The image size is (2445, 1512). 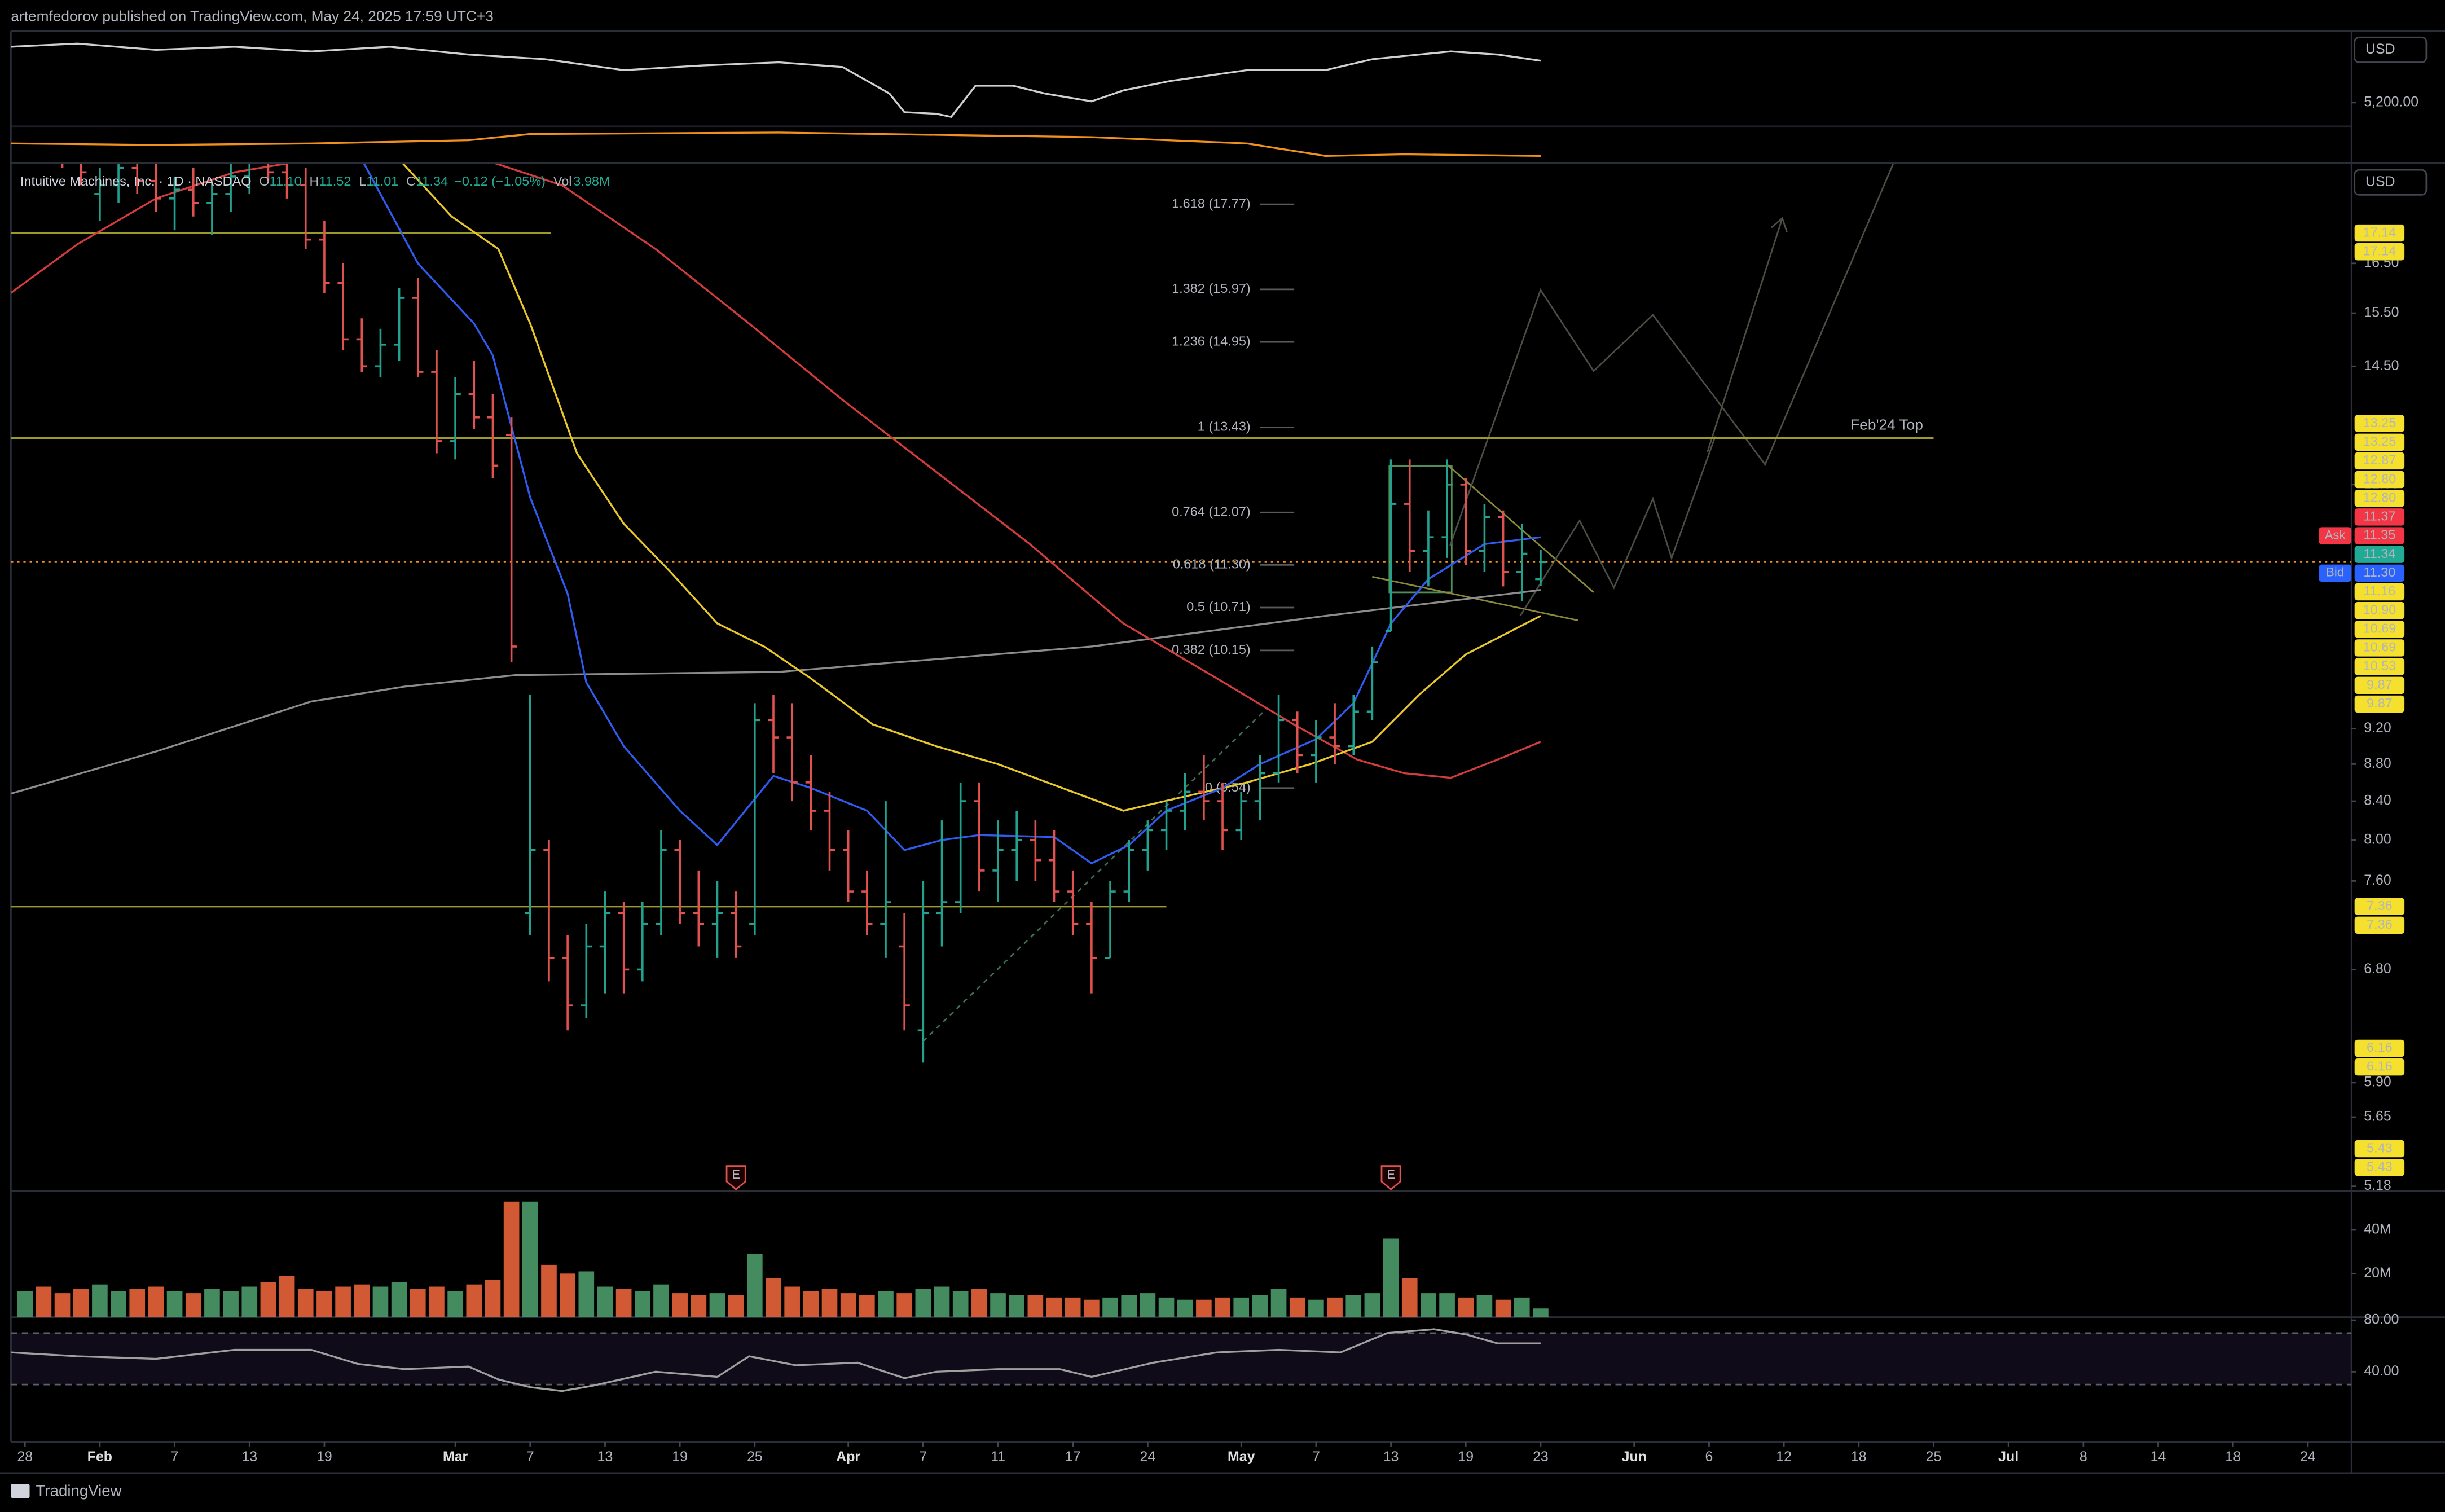 I want to click on price-label: 7.36, so click(x=2380, y=924).